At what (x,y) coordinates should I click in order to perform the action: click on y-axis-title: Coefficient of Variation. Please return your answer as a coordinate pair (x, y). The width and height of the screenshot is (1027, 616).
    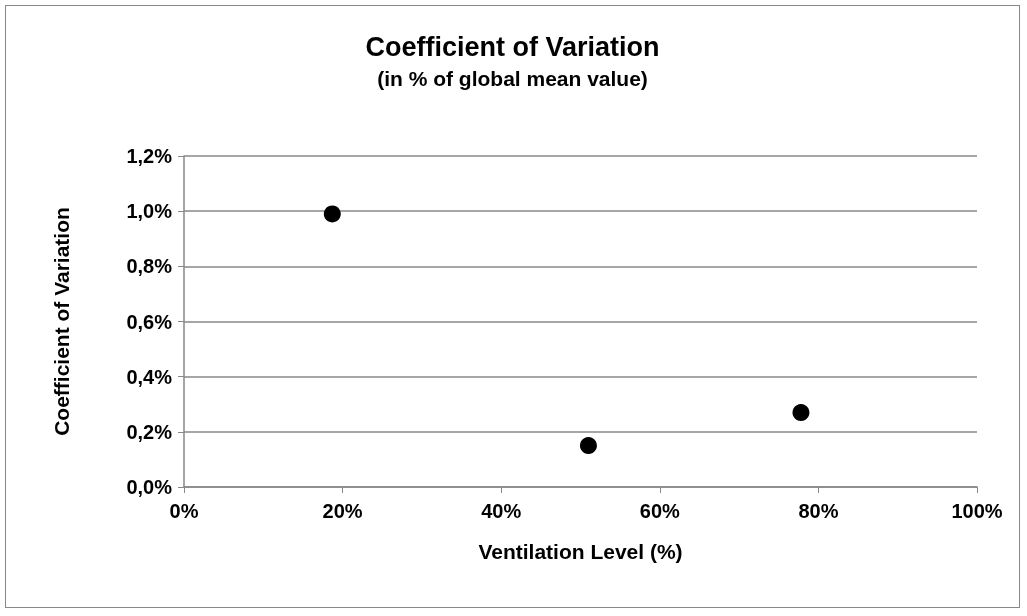
    Looking at the image, I should click on (61, 321).